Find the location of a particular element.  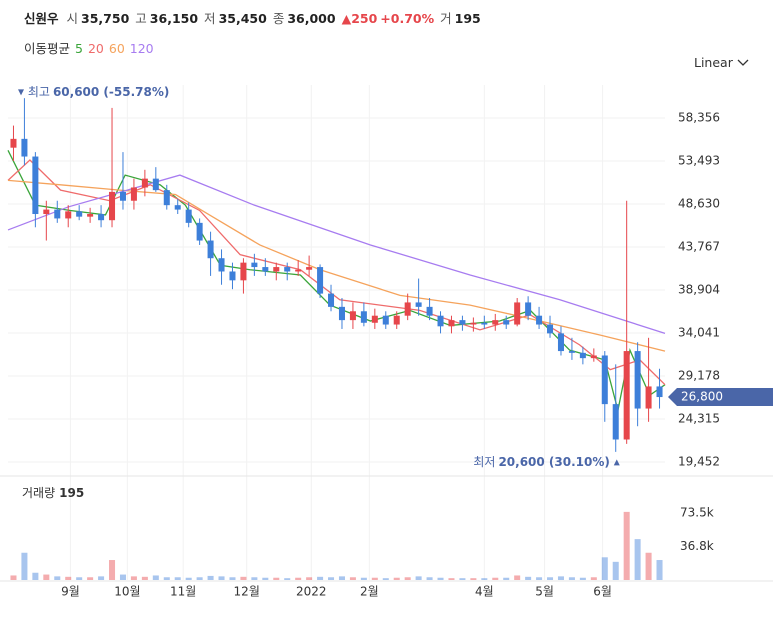

volume-tick-label: 73.5k is located at coordinates (697, 513).